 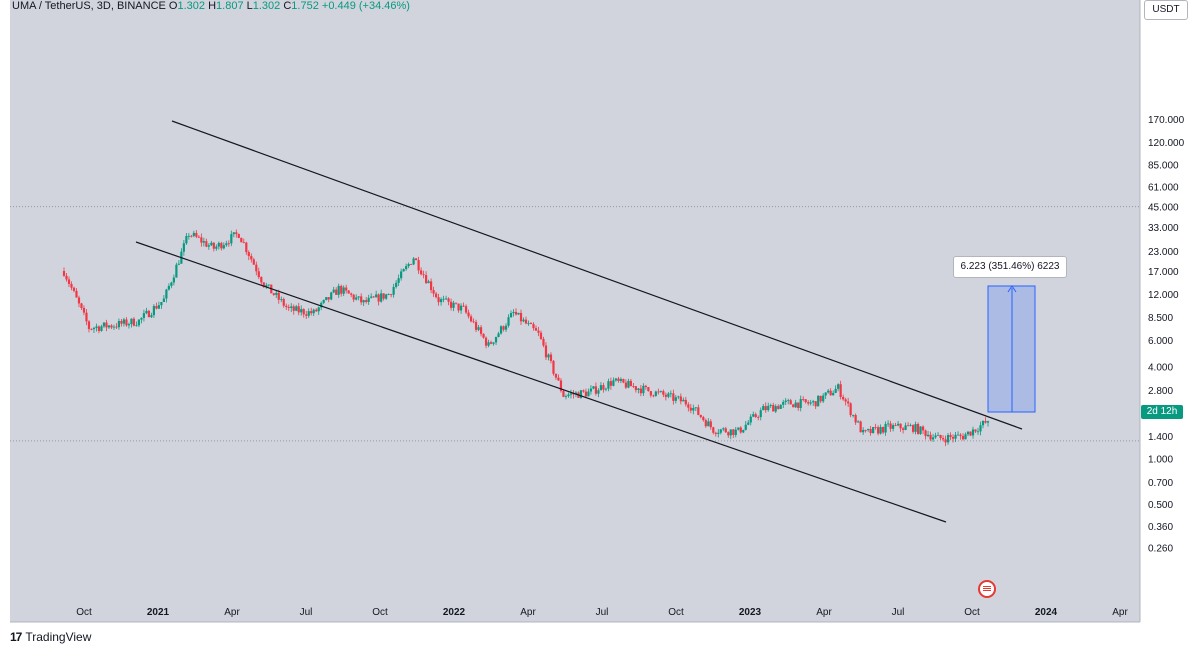 What do you see at coordinates (1120, 612) in the screenshot?
I see `time-tick-label: Apr` at bounding box center [1120, 612].